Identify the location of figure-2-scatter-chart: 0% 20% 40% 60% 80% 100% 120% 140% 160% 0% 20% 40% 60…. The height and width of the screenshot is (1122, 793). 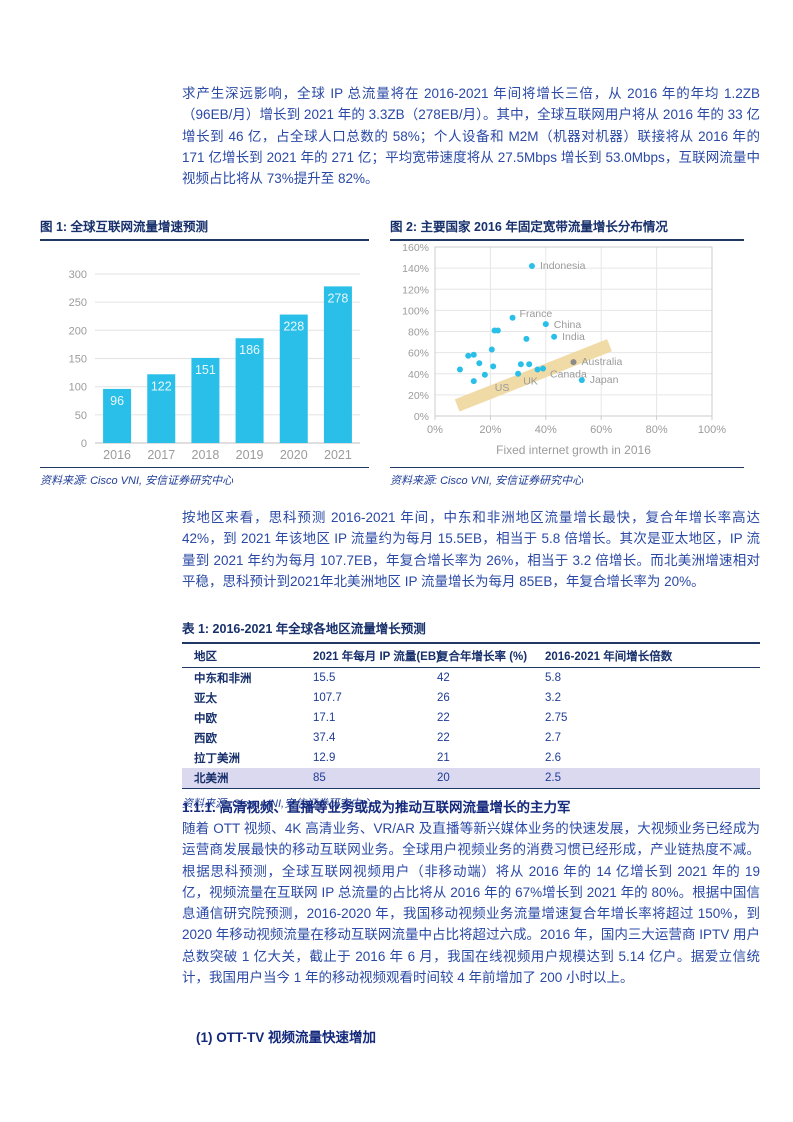
(567, 354).